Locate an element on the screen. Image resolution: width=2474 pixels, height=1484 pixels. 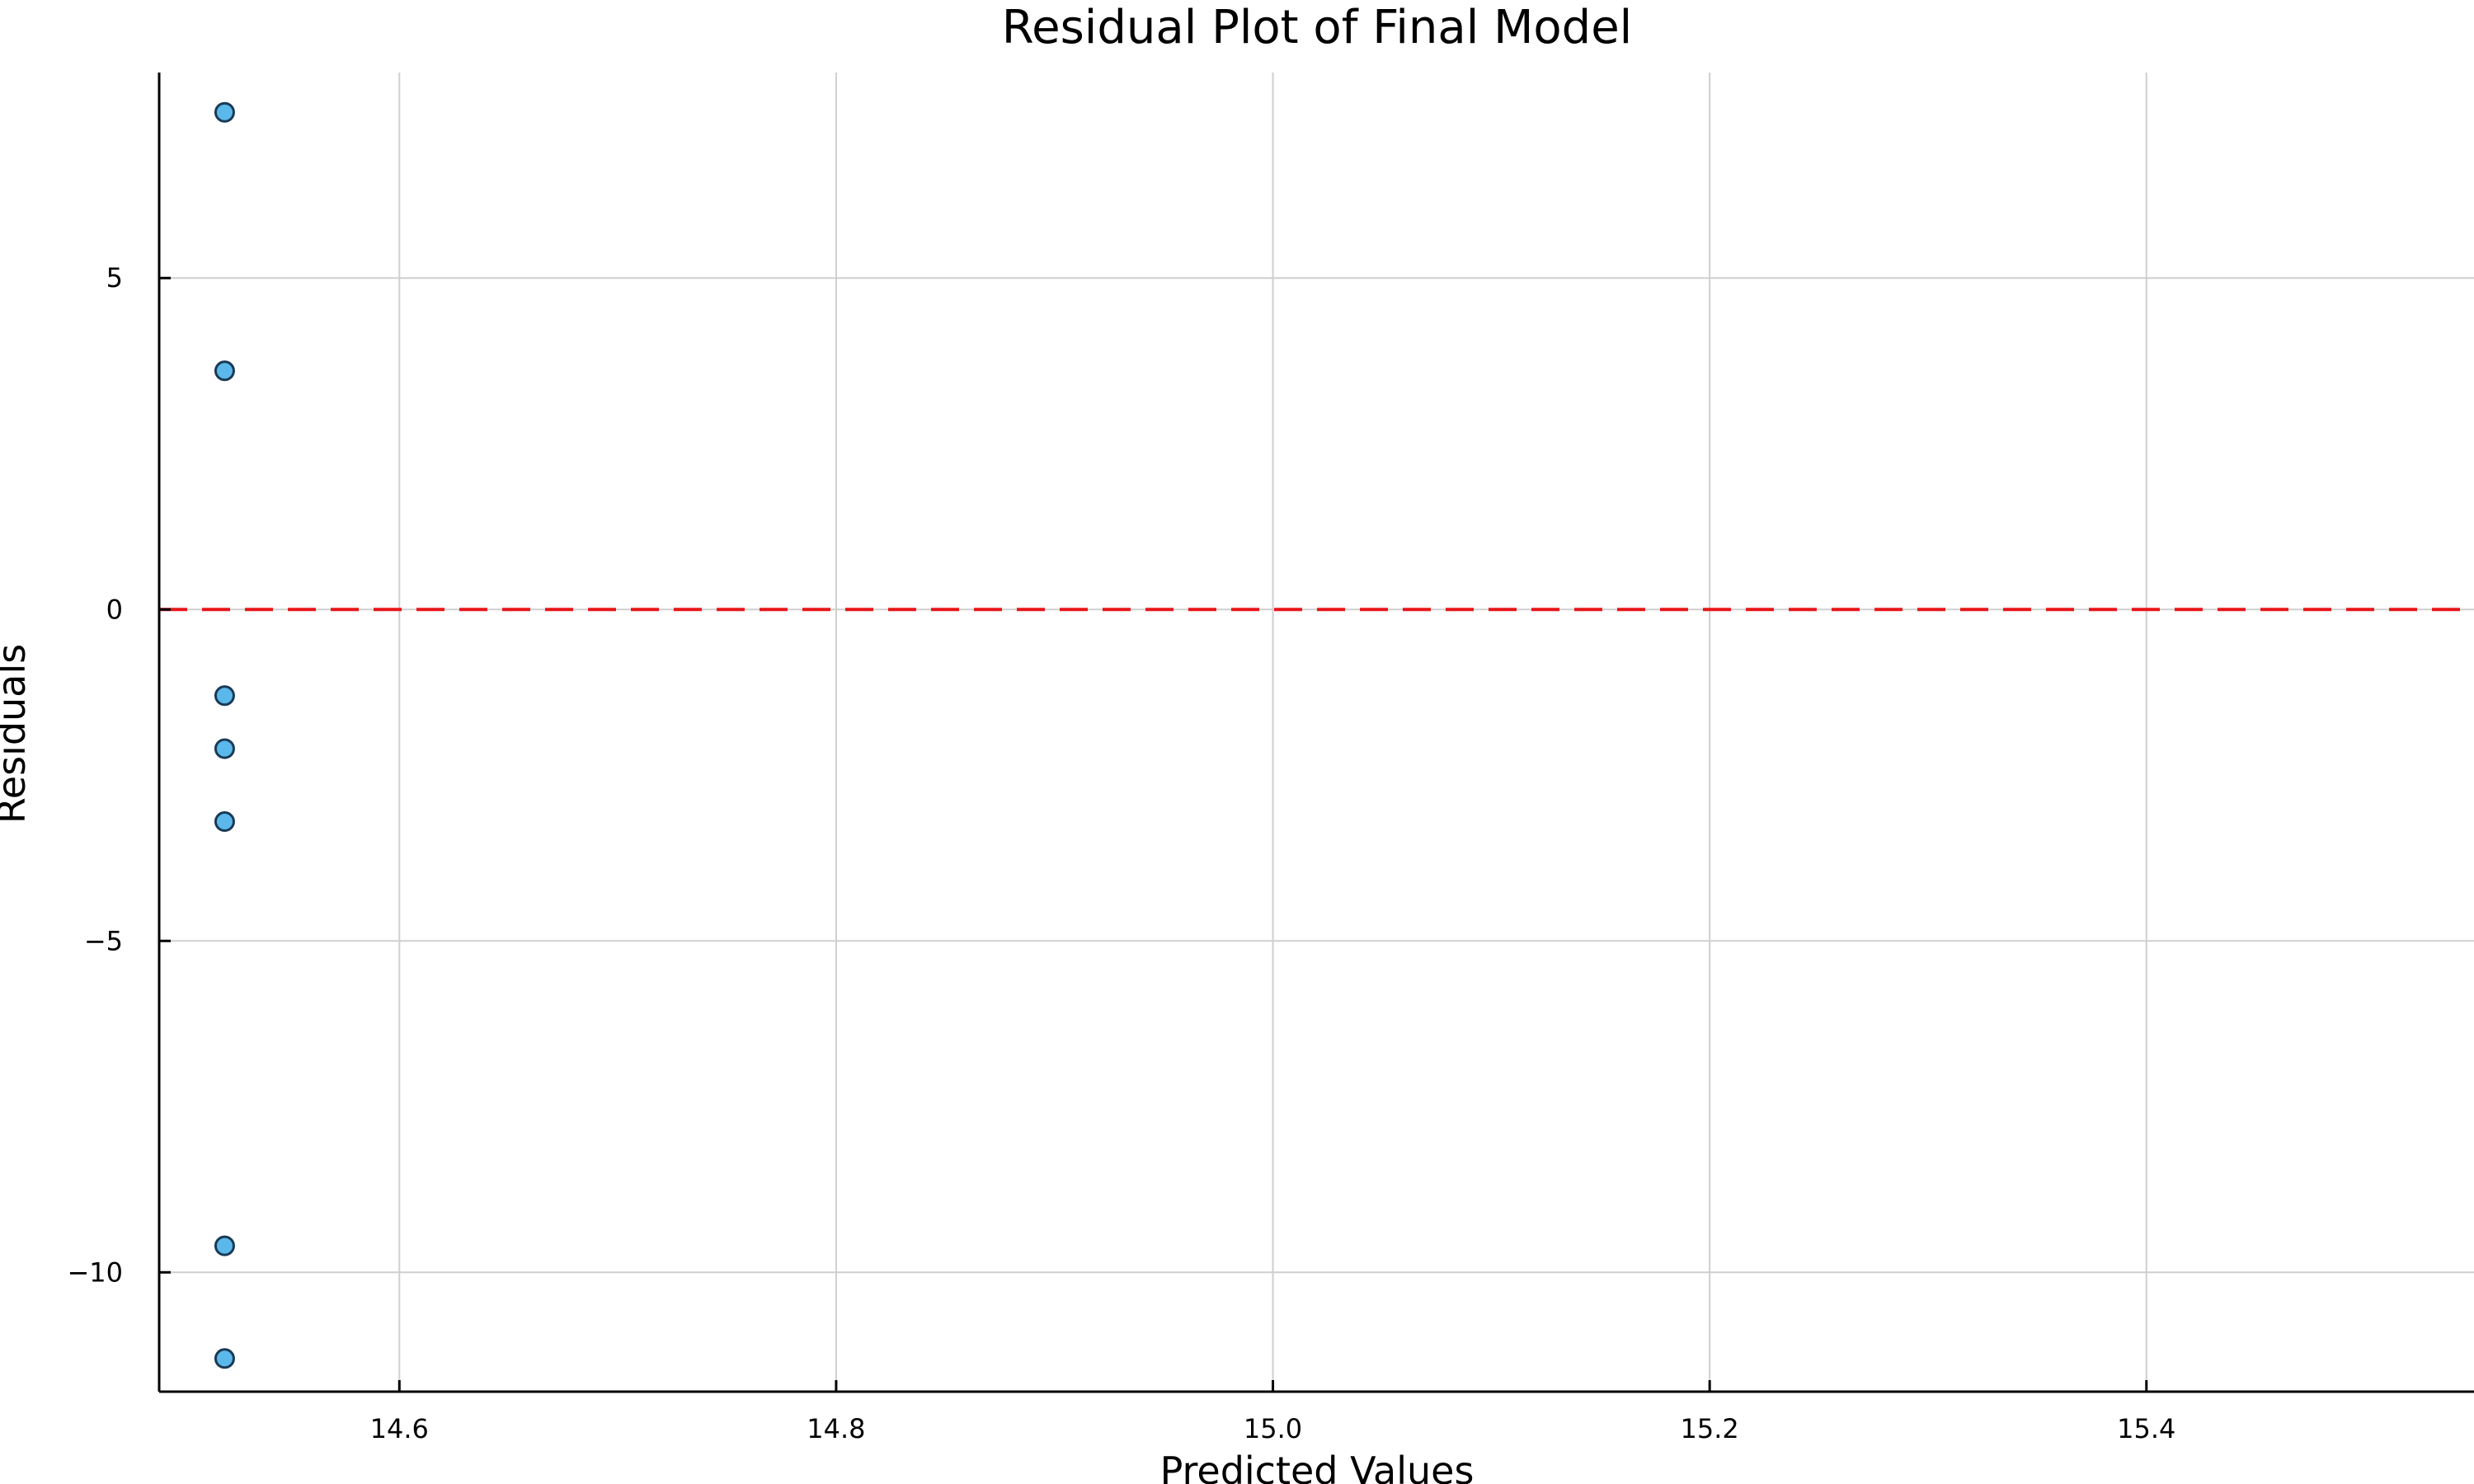
y-axis-label: Residuals is located at coordinates (17, 734).